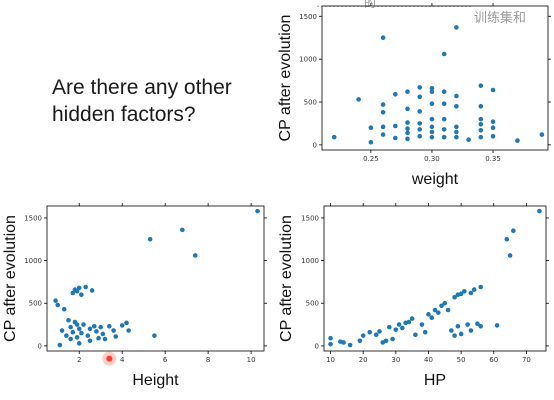 The width and height of the screenshot is (554, 400). Describe the element at coordinates (251, 360) in the screenshot. I see `height-x-tick-label: 10` at that location.